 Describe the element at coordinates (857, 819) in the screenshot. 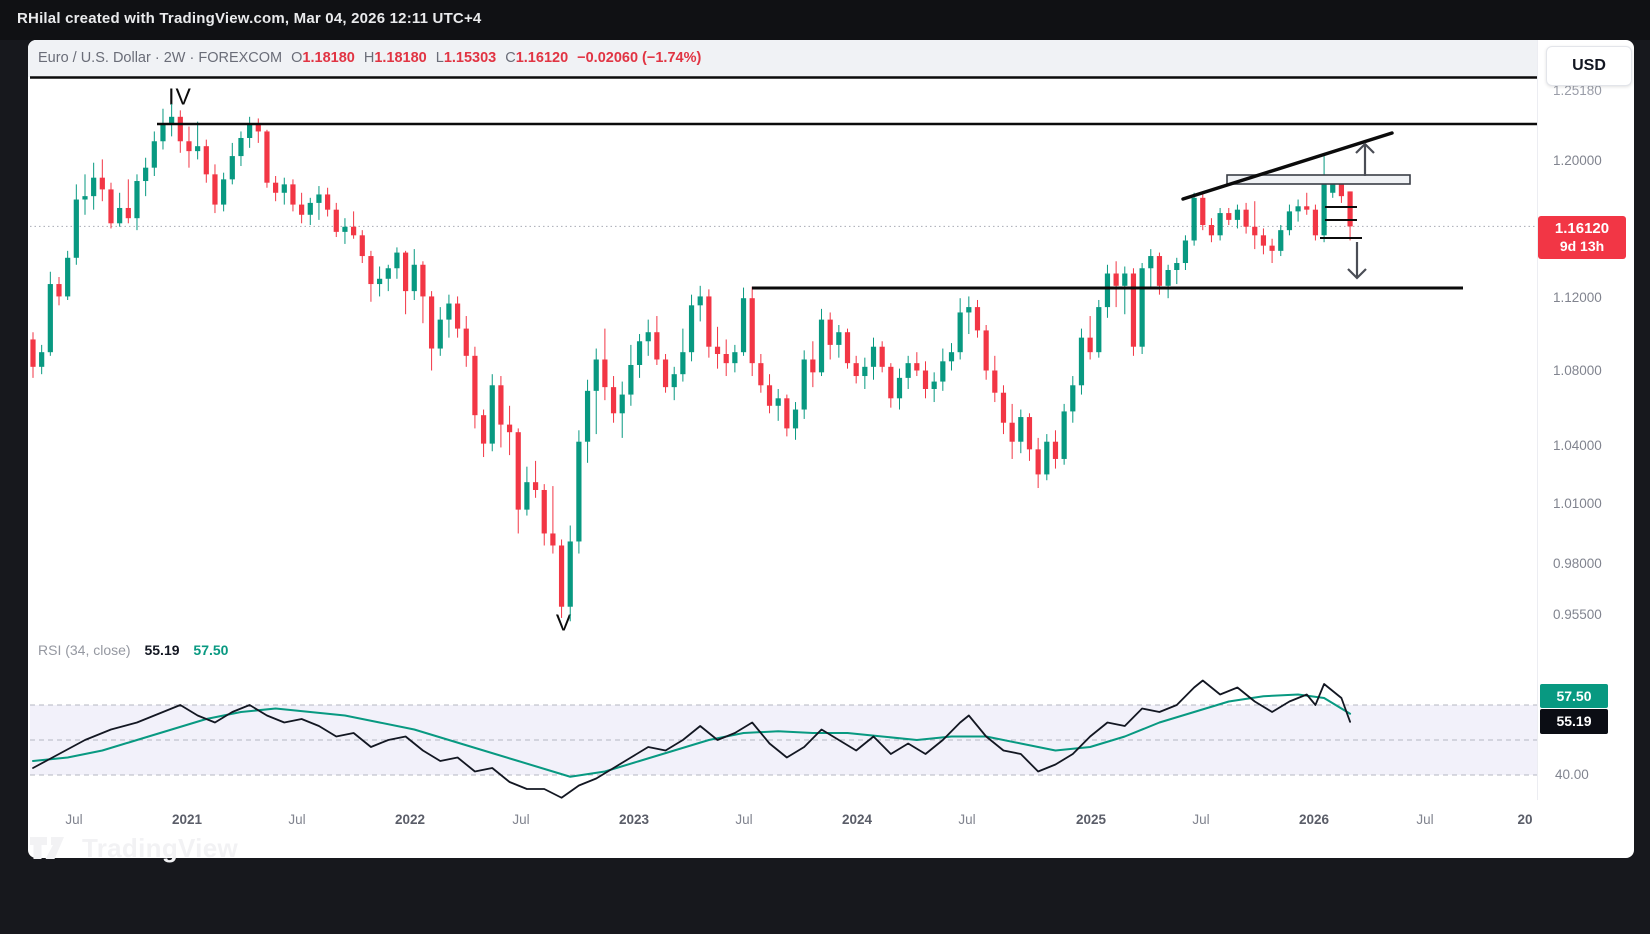

I see `time-tick-label: 2024` at that location.